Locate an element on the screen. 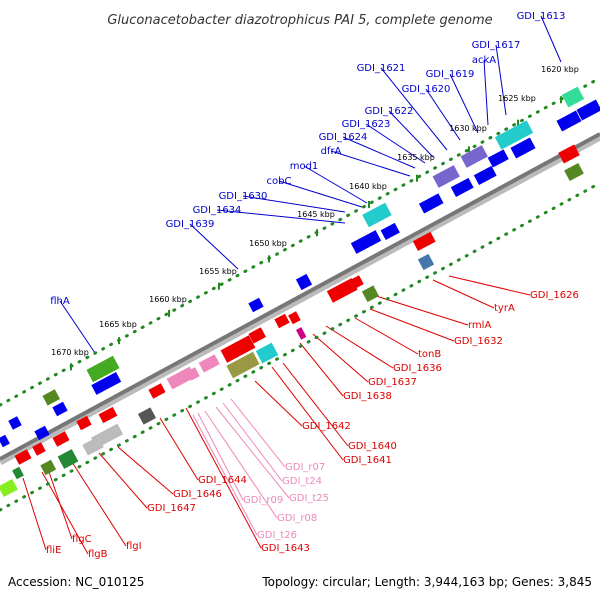 The width and height of the screenshot is (600, 600). gene-label: GDI_1632 is located at coordinates (478, 341).